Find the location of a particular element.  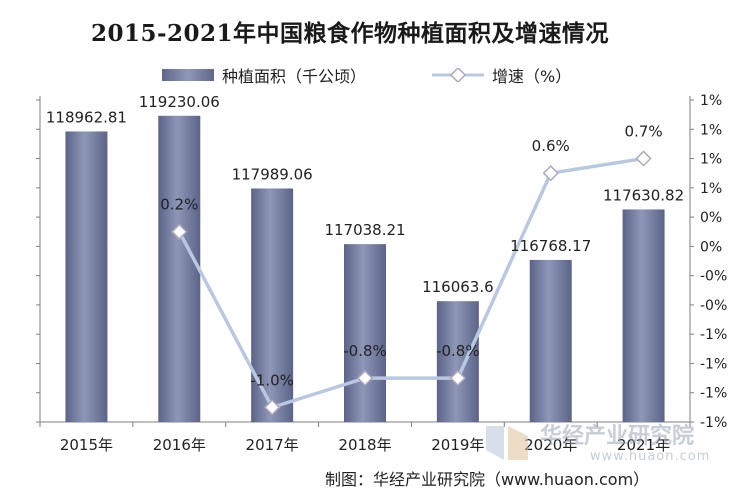

growth-value-label: 0.6% is located at coordinates (551, 146).